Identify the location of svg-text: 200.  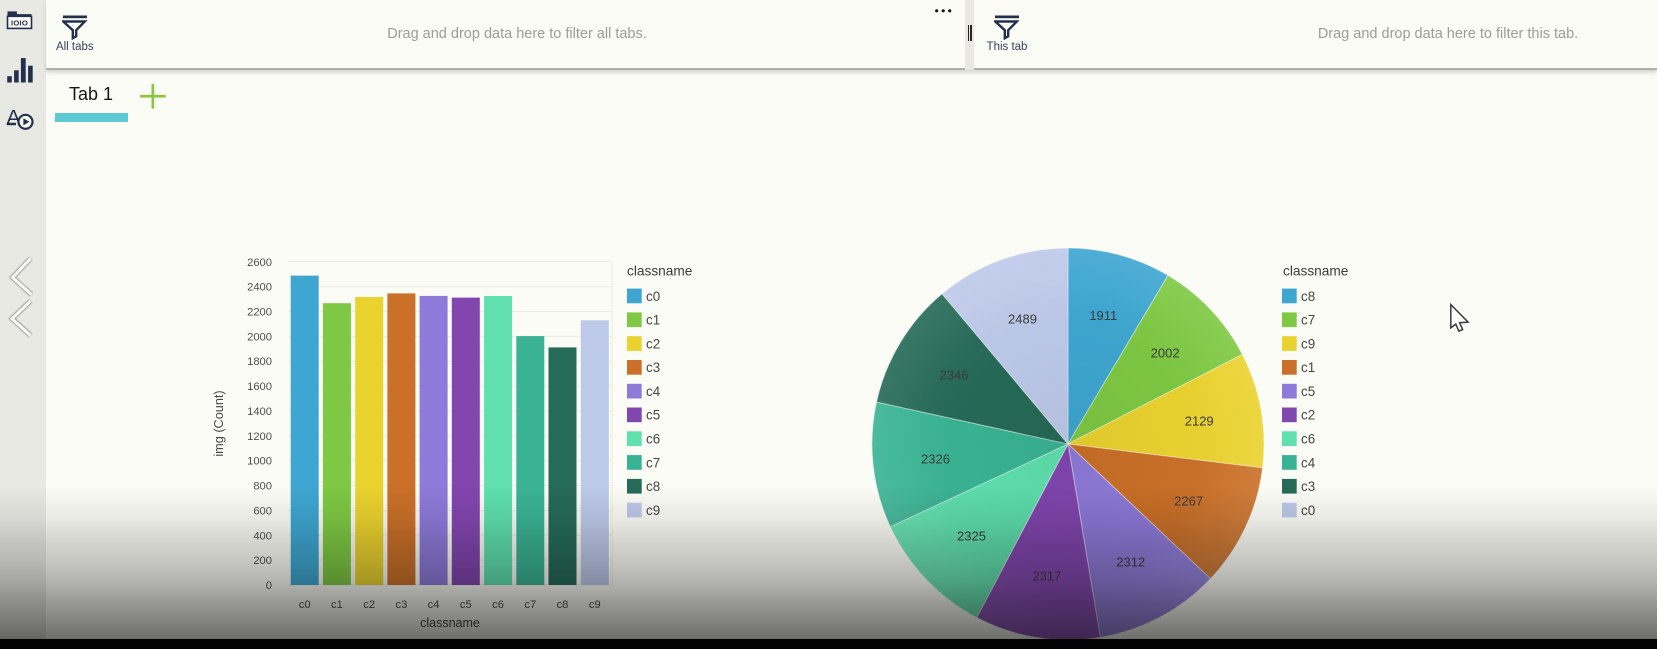
(262, 561).